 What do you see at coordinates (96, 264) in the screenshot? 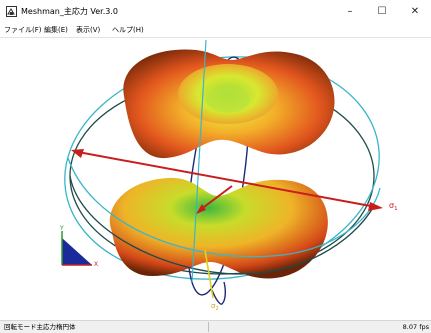
I see `triad-x-label: X` at bounding box center [96, 264].